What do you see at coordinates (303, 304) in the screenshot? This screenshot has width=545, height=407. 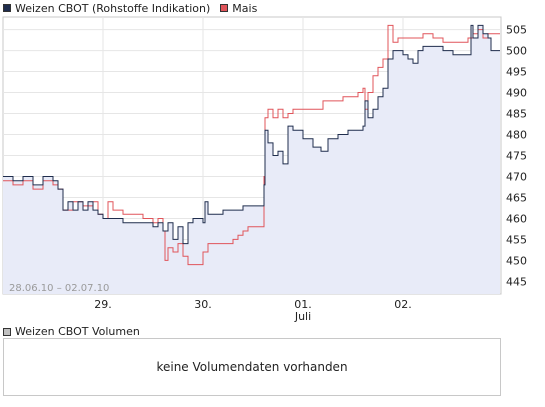 I see `x-tick-label: 01.` at bounding box center [303, 304].